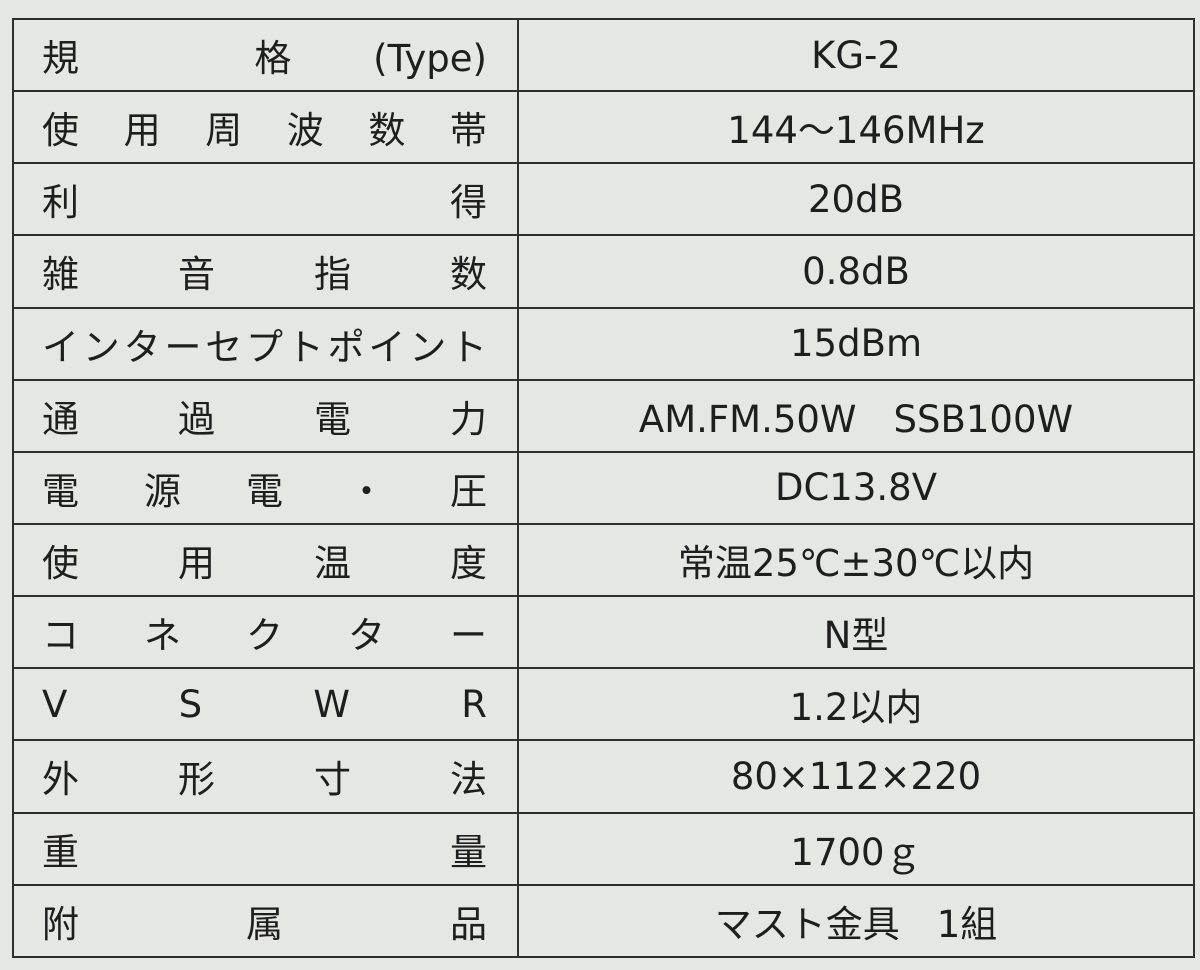 This screenshot has width=1200, height=970. I want to click on spec-label: 附 属 品, so click(265, 921).